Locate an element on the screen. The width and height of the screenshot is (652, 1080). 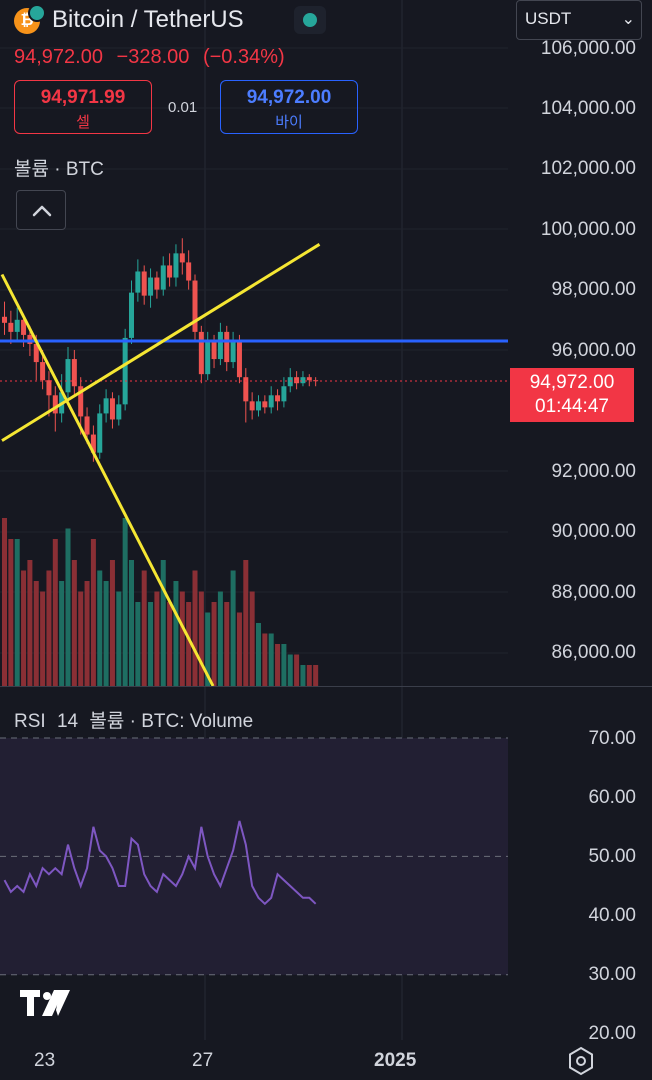
rsi-legend: RSI 14 볼륨 · BTC: Volume is located at coordinates (136, 719).